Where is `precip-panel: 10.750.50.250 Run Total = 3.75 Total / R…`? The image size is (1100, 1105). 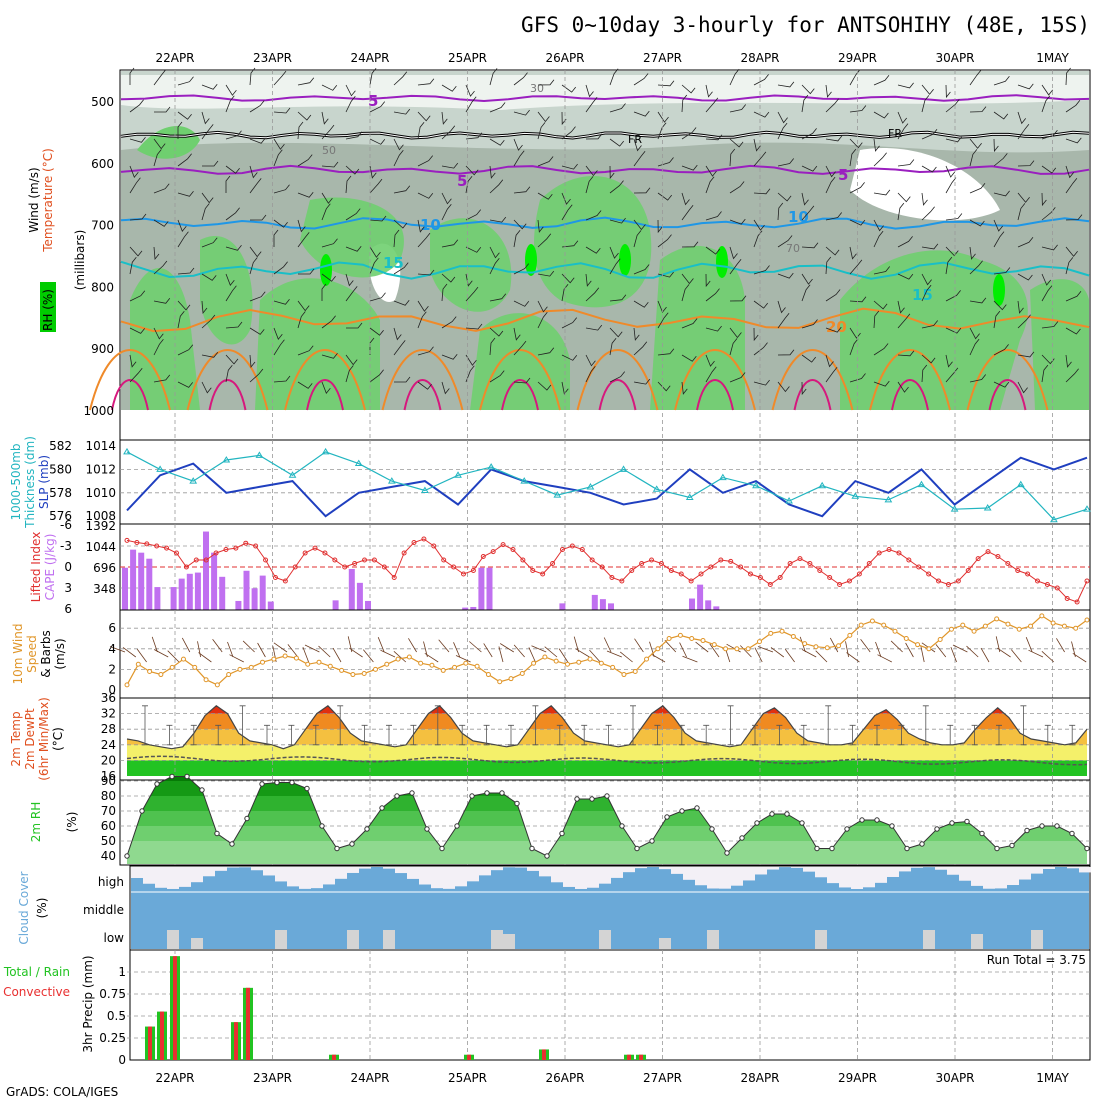
precip-panel: 10.750.50.250 Run Total = 3.75 Total / R… is located at coordinates (546, 1008).